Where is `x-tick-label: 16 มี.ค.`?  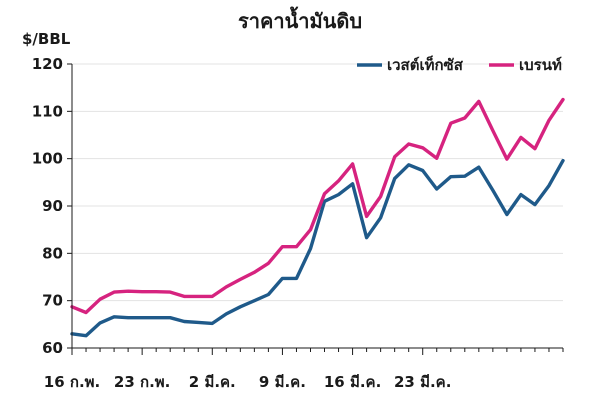 x-tick-label: 16 มี.ค. is located at coordinates (352, 382).